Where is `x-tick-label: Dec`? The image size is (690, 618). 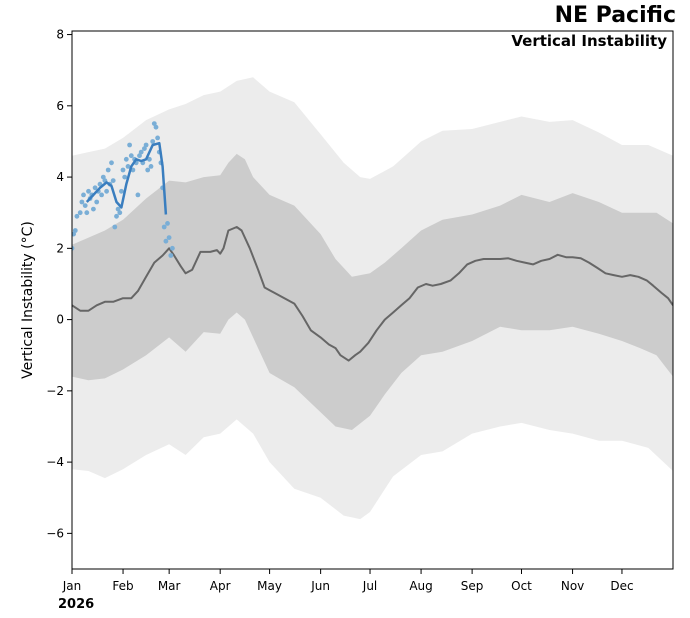
x-tick-label: Dec is located at coordinates (621, 586).